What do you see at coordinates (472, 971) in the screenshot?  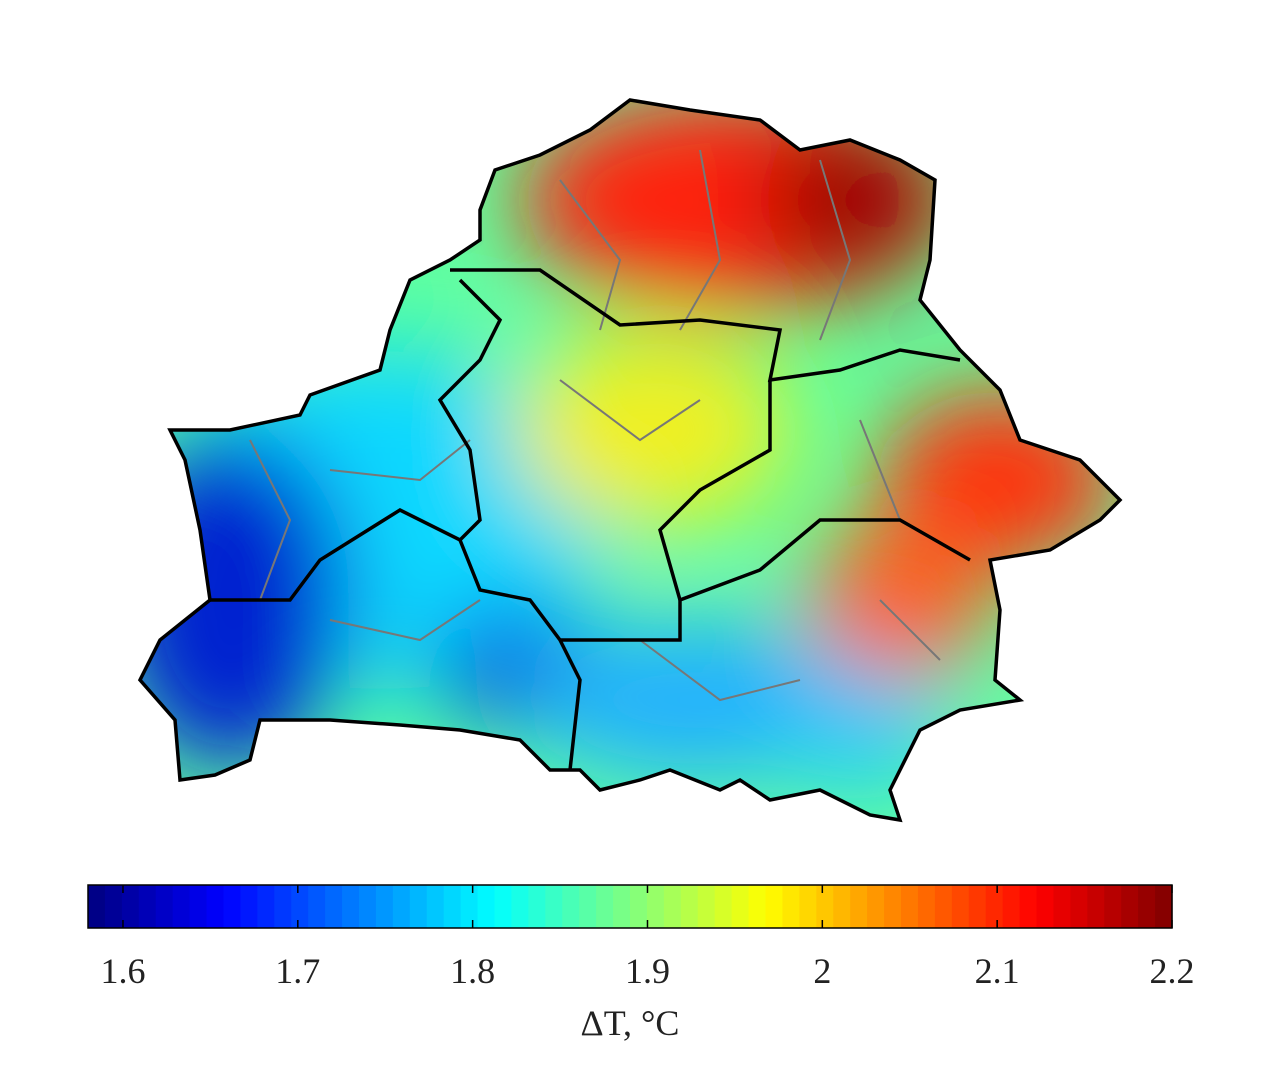 I see `colorbar-tick-label: 1.8` at bounding box center [472, 971].